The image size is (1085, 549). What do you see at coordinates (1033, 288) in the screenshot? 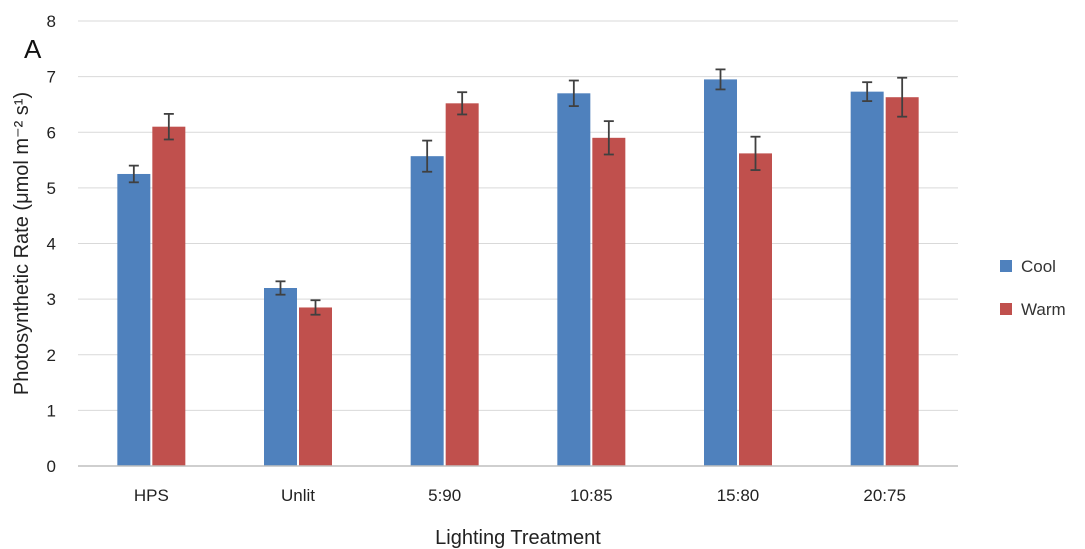
I see `legend: Cool Warm` at bounding box center [1033, 288].